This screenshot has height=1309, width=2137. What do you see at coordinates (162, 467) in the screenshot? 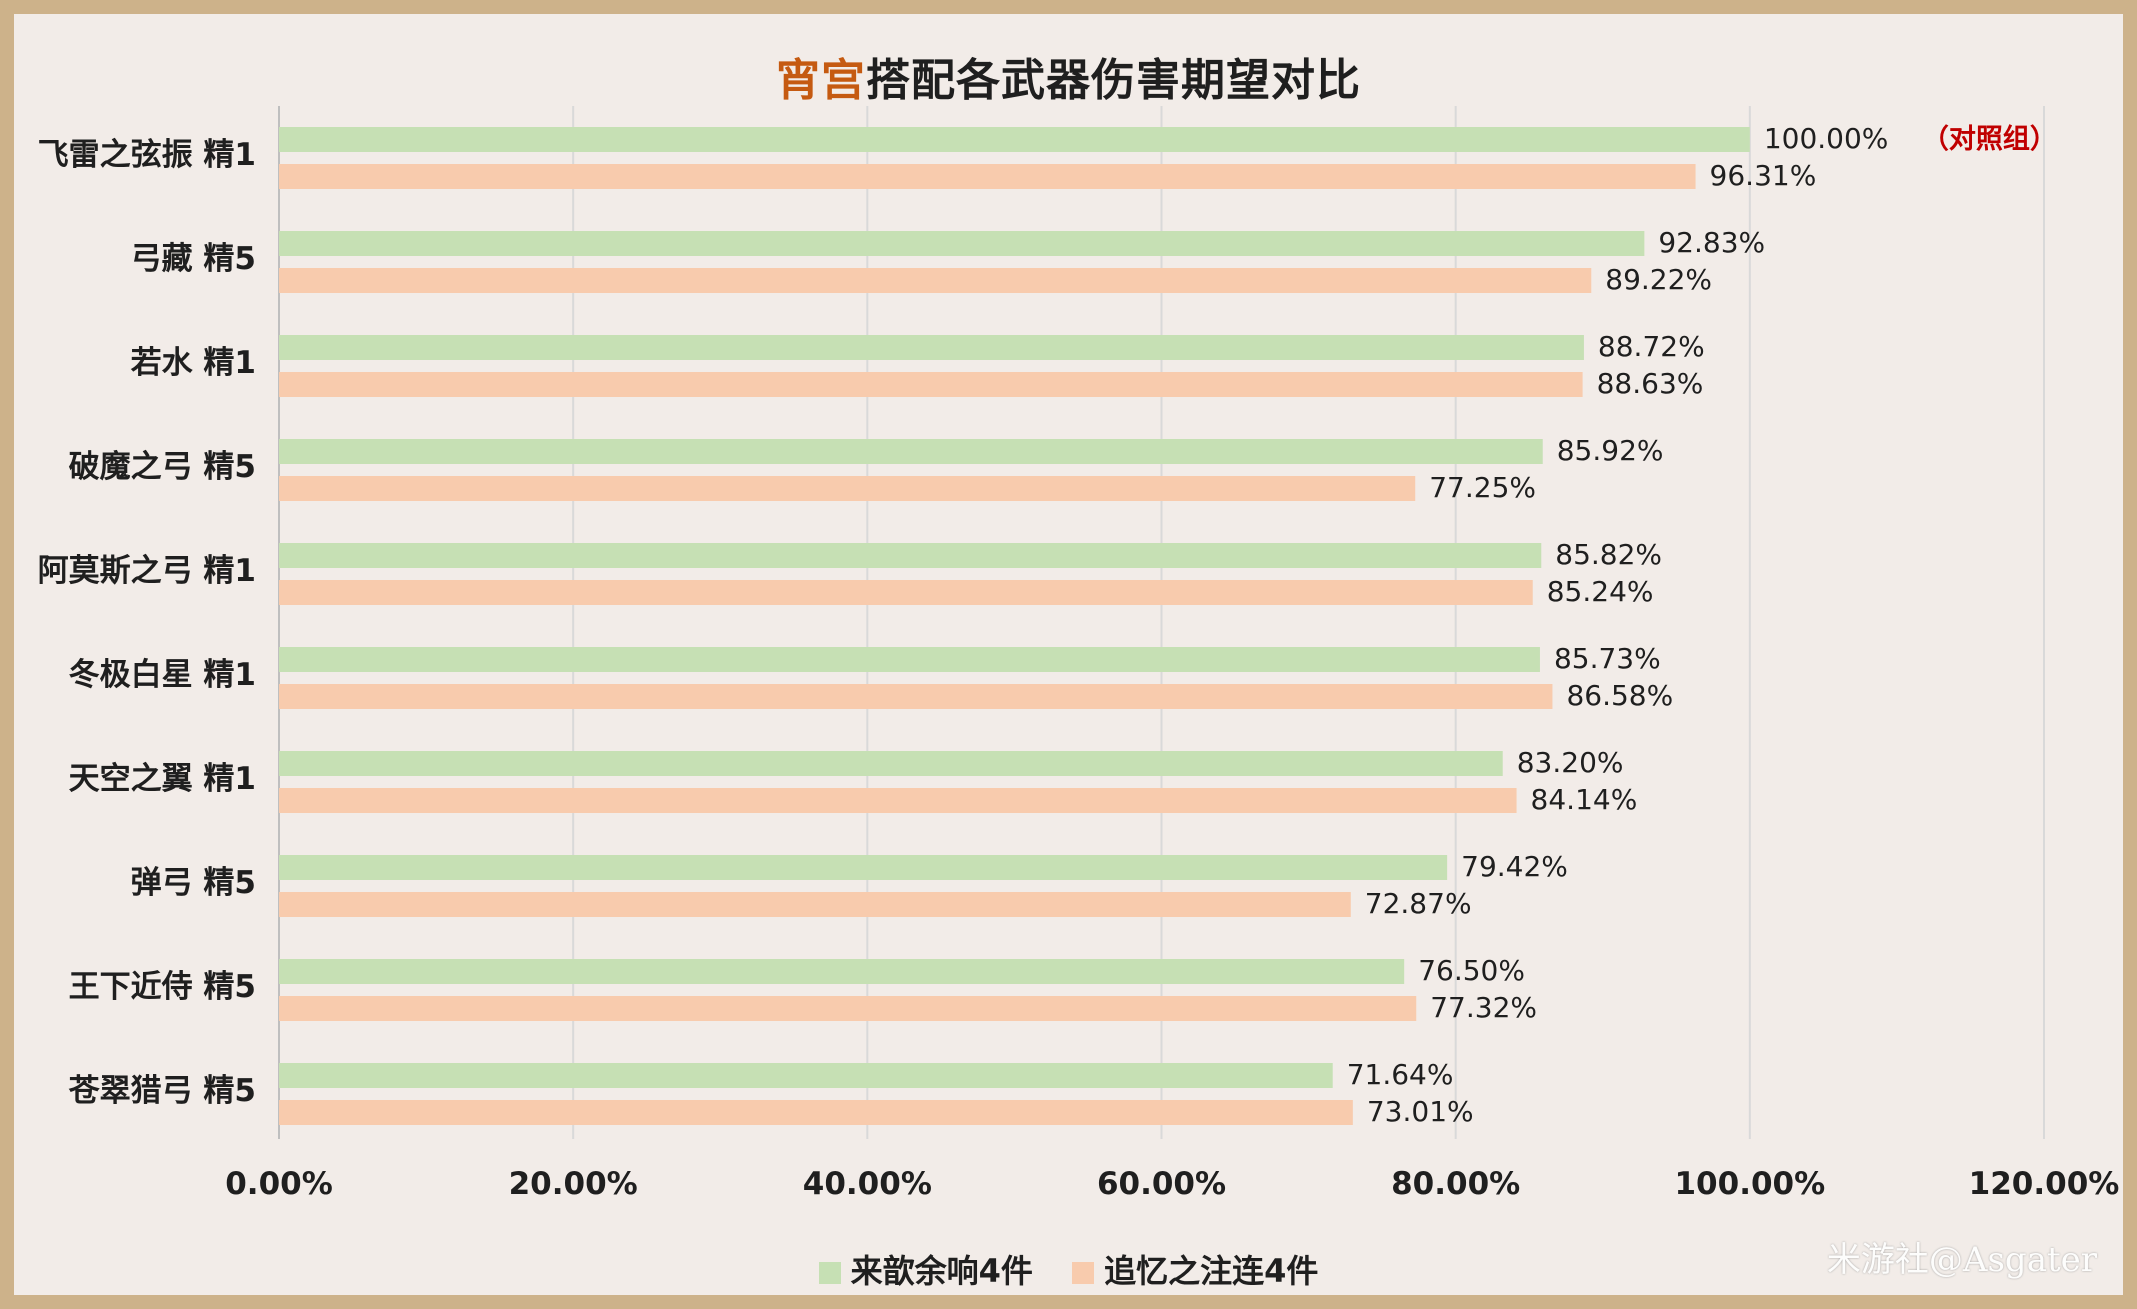
I see `category-label: 破魔之弓 精5` at bounding box center [162, 467].